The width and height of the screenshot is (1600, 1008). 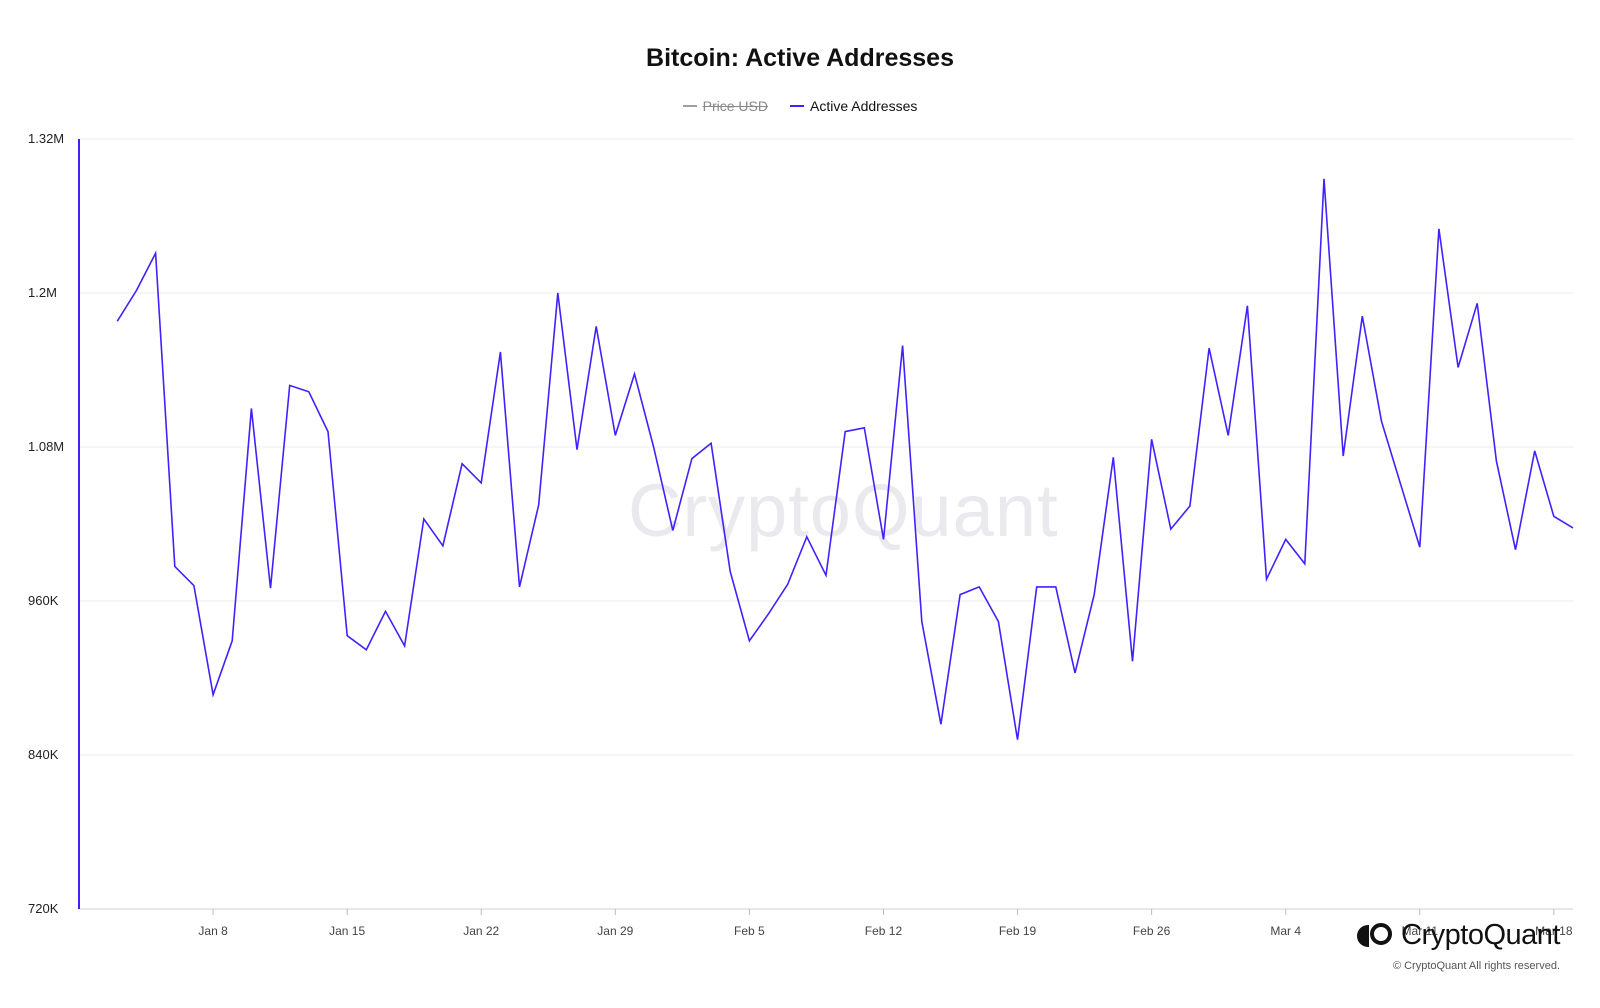 I want to click on x-tick-label: Mar 11, so click(x=1420, y=931).